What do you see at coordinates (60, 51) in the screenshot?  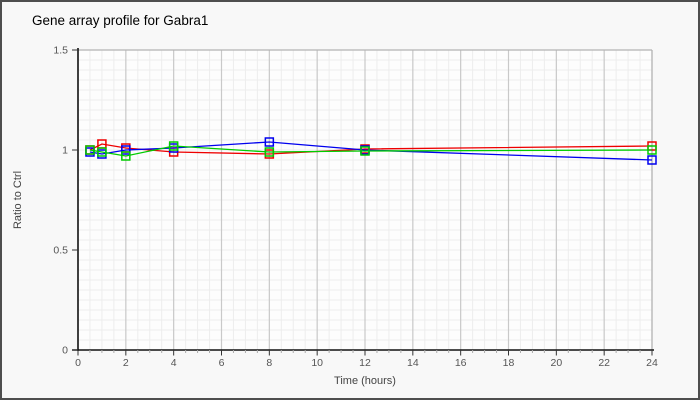 I see `y-tick-label: 1.5` at bounding box center [60, 51].